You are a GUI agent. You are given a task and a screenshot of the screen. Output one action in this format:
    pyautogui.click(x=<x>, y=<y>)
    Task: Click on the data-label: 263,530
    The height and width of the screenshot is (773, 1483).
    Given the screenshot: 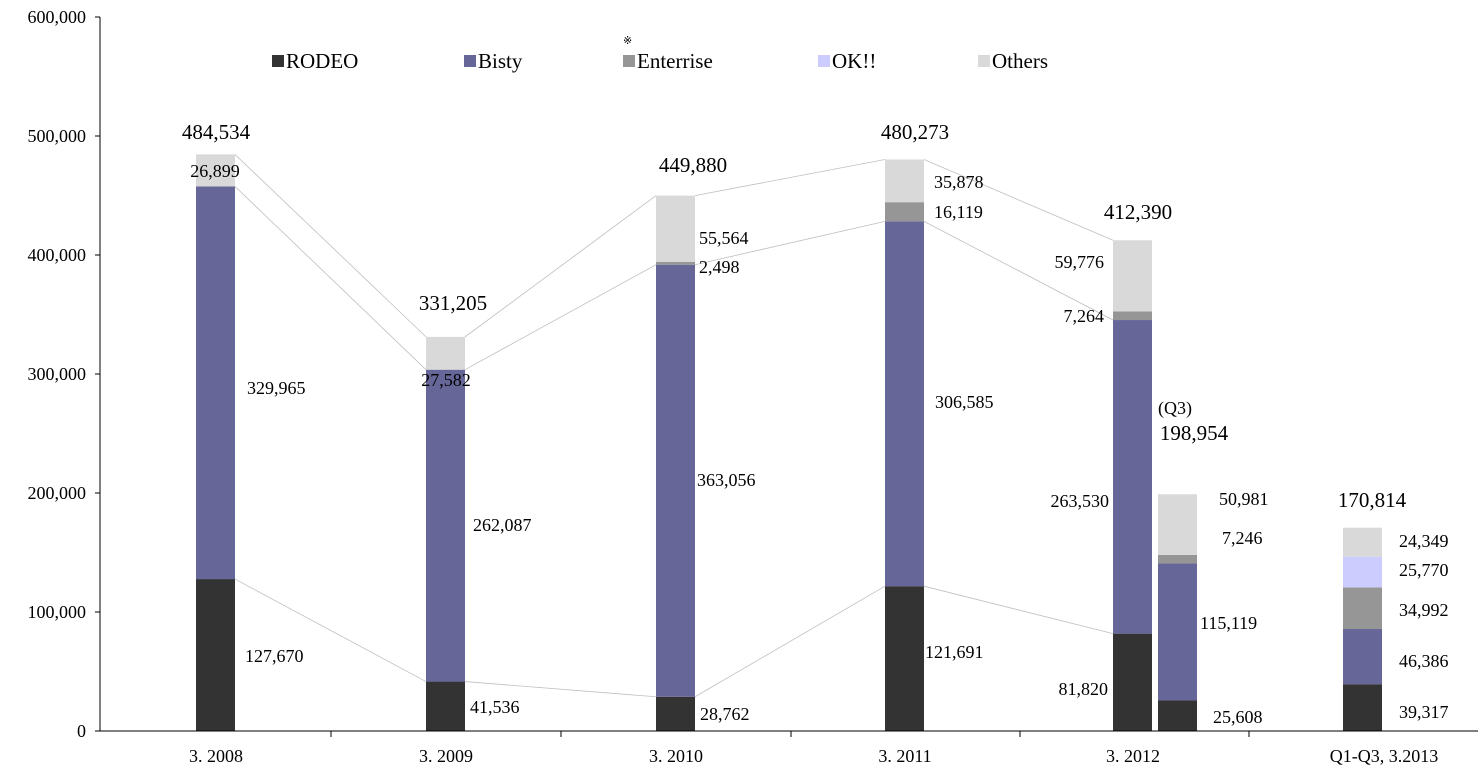 What is the action you would take?
    pyautogui.click(x=1080, y=501)
    